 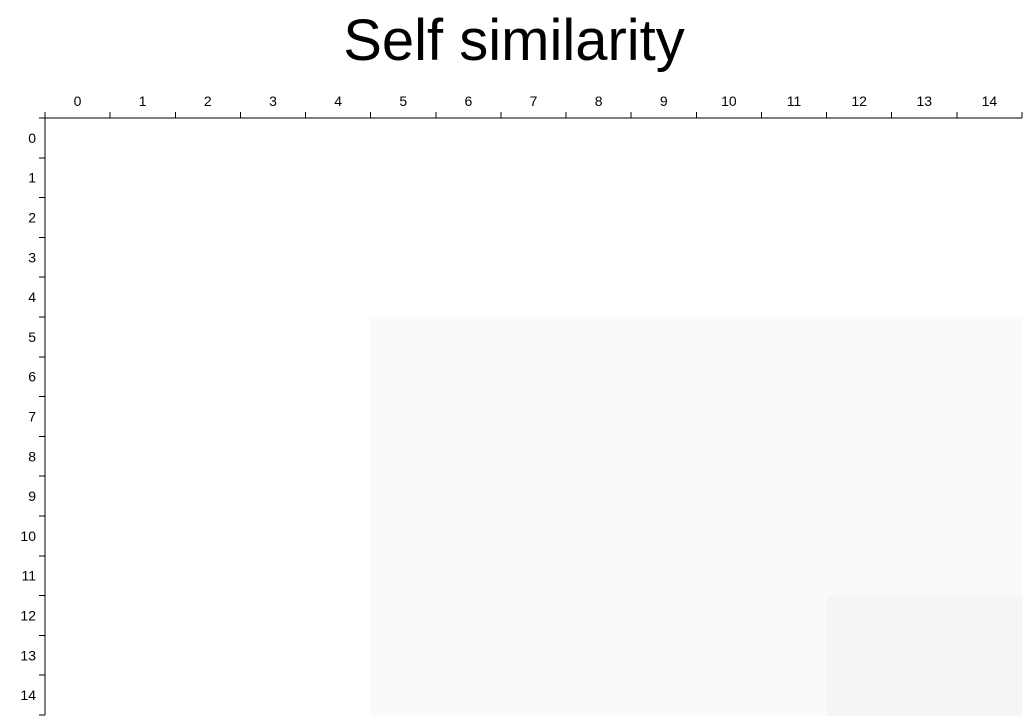 What do you see at coordinates (533, 456) in the screenshot?
I see `heatmap-cell-r8-c7` at bounding box center [533, 456].